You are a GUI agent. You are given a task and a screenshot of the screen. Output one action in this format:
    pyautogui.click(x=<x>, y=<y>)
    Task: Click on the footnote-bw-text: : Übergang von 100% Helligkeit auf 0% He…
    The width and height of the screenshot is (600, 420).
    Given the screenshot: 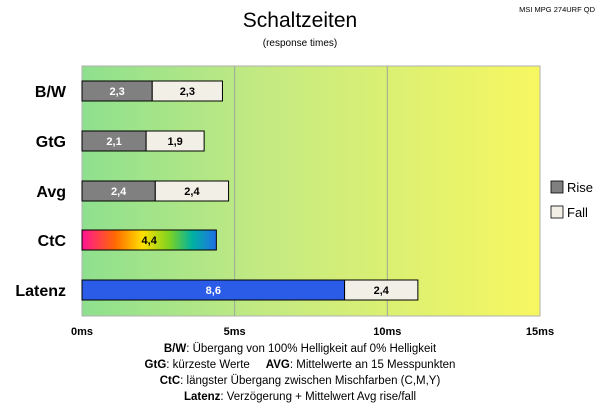 What is the action you would take?
    pyautogui.click(x=311, y=349)
    